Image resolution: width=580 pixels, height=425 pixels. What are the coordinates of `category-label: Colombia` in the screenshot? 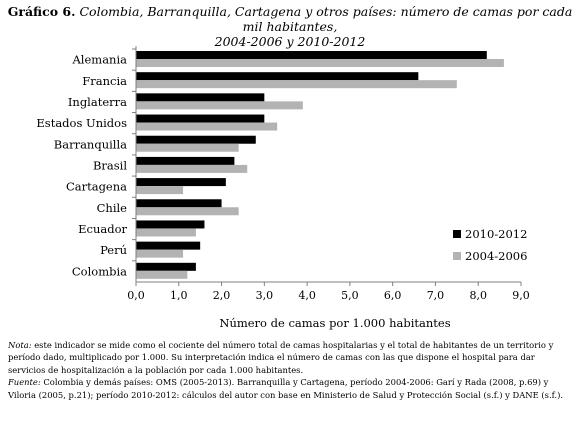 It's located at (99, 271).